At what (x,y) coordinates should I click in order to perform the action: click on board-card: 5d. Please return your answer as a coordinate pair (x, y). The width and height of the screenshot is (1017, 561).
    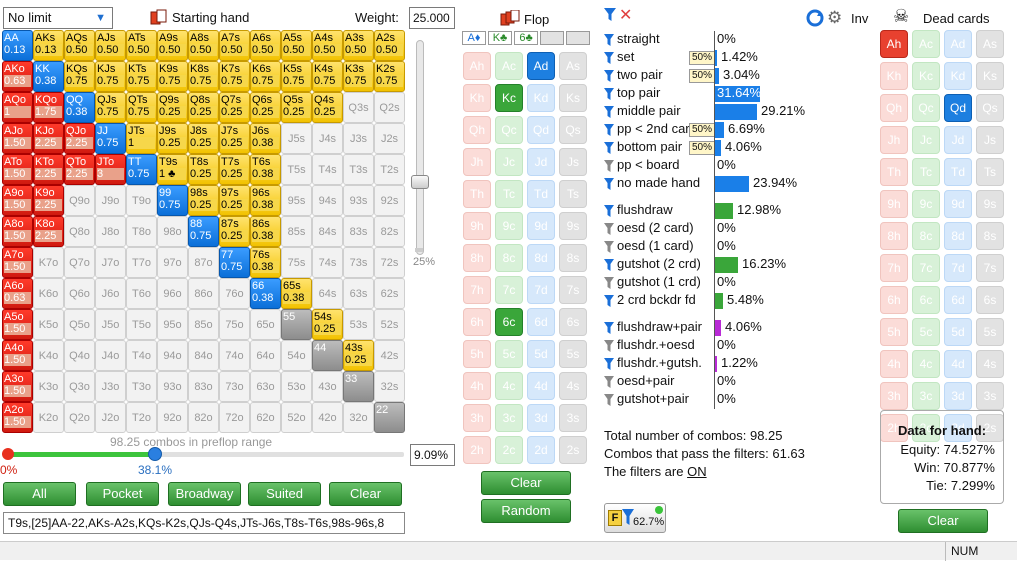
    Looking at the image, I should click on (541, 354).